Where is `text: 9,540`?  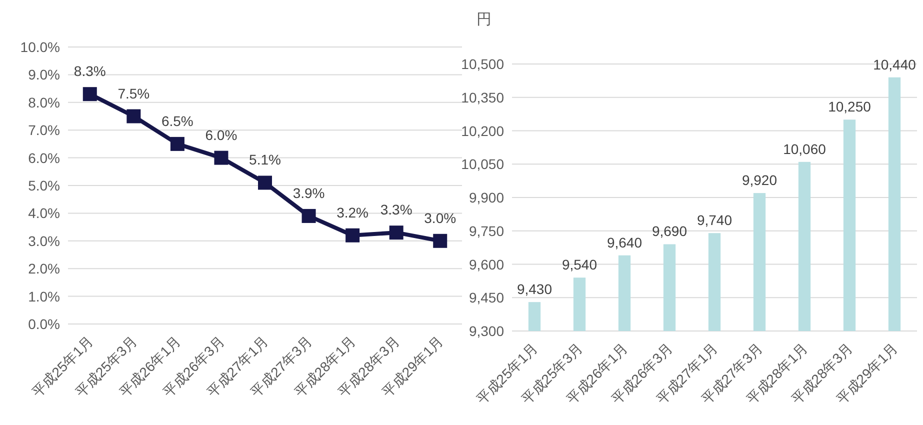
text: 9,540 is located at coordinates (580, 264).